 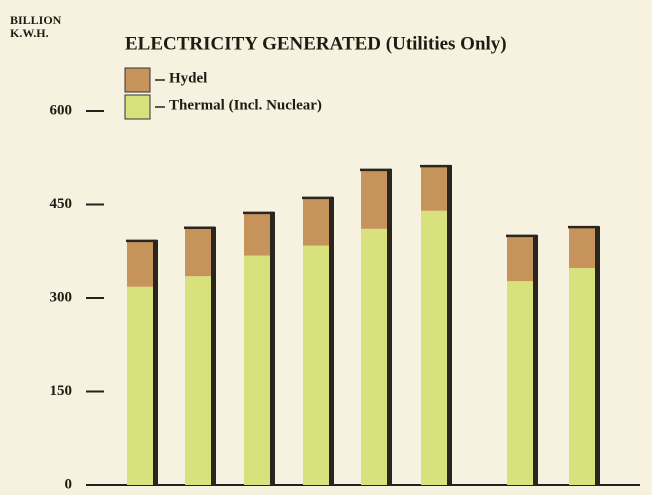 What do you see at coordinates (61, 110) in the screenshot?
I see `y-tick-label: 600` at bounding box center [61, 110].